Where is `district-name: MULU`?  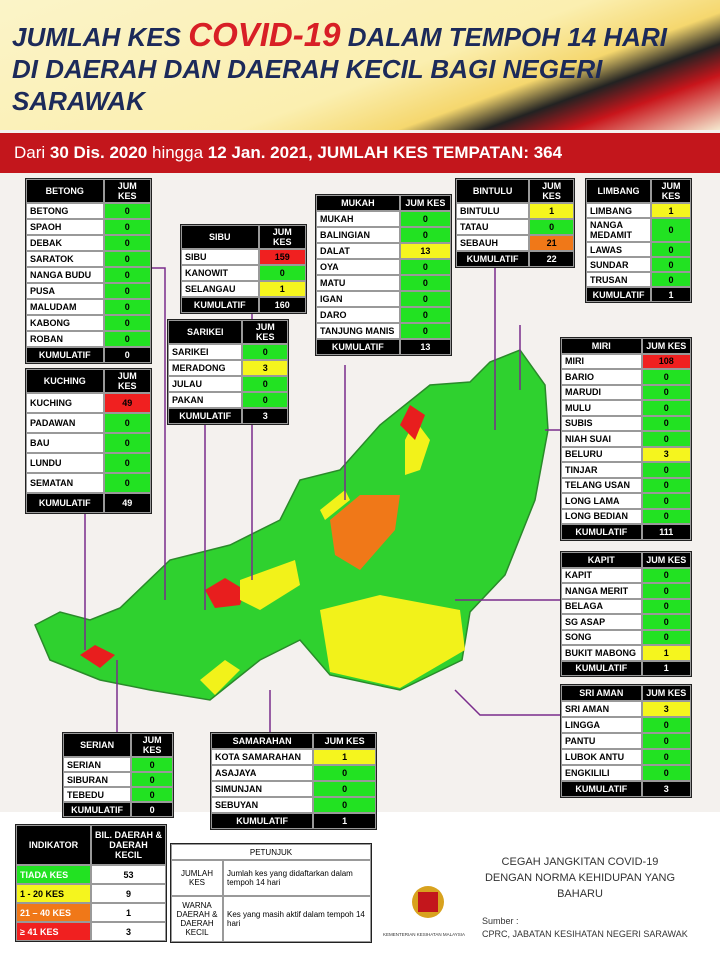
district-name: MULU is located at coordinates (601, 408).